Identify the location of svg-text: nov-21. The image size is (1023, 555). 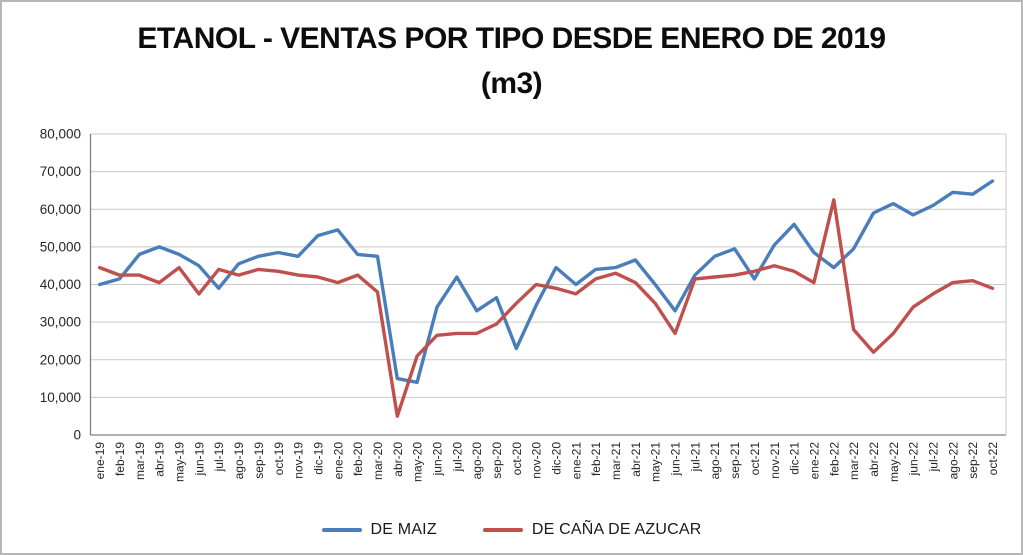
(775, 460).